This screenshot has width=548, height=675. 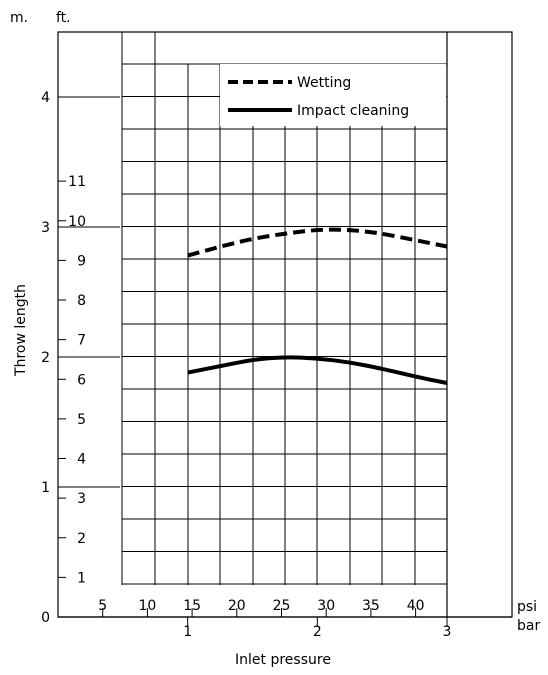 What do you see at coordinates (81, 301) in the screenshot?
I see `y-tick-label-ft: 8` at bounding box center [81, 301].